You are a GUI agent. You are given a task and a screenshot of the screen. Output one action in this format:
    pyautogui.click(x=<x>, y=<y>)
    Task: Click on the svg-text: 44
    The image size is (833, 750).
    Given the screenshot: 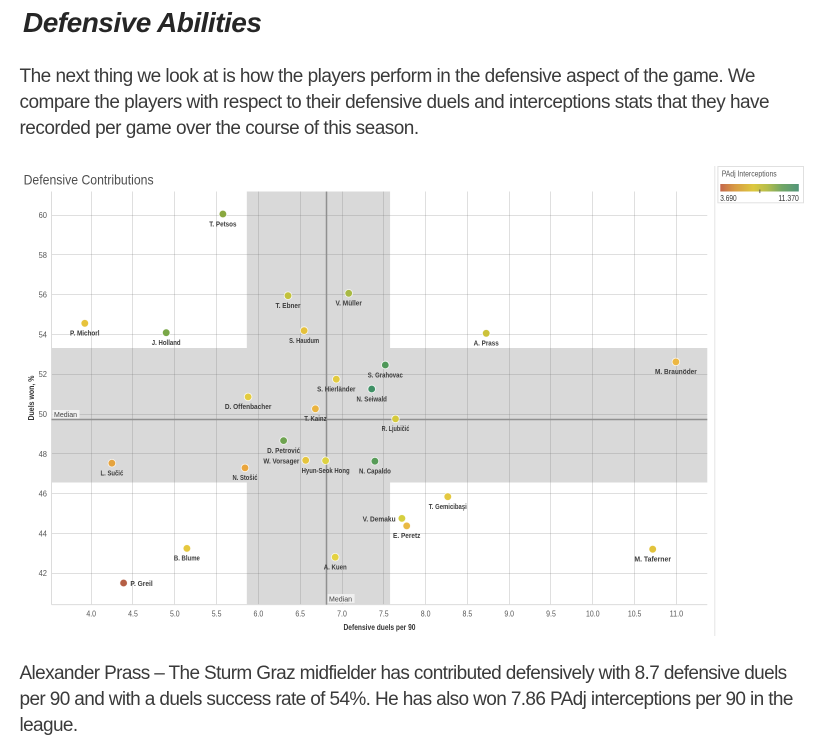 What is the action you would take?
    pyautogui.click(x=43, y=533)
    